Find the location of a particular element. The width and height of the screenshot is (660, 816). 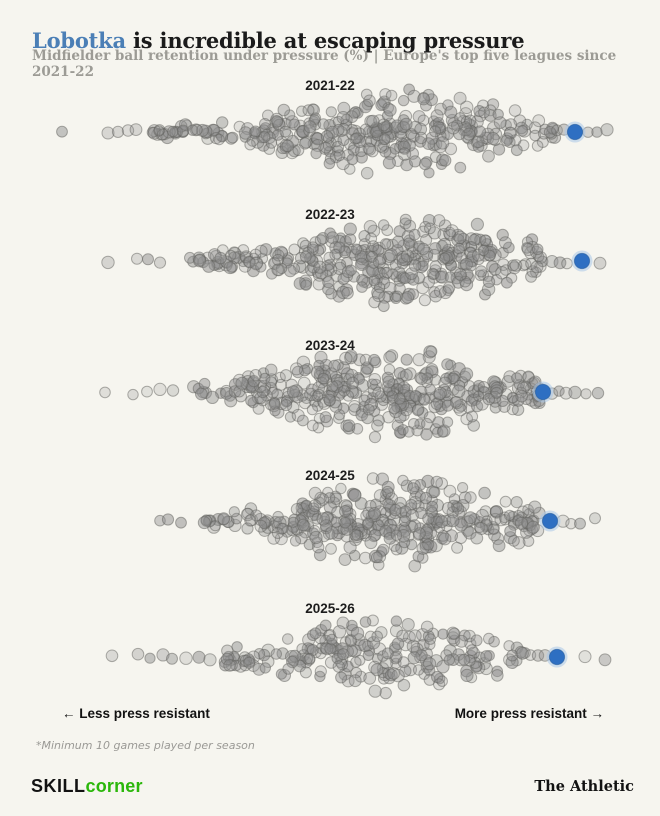

season-label-2023-24: 2023-24 is located at coordinates (330, 345).